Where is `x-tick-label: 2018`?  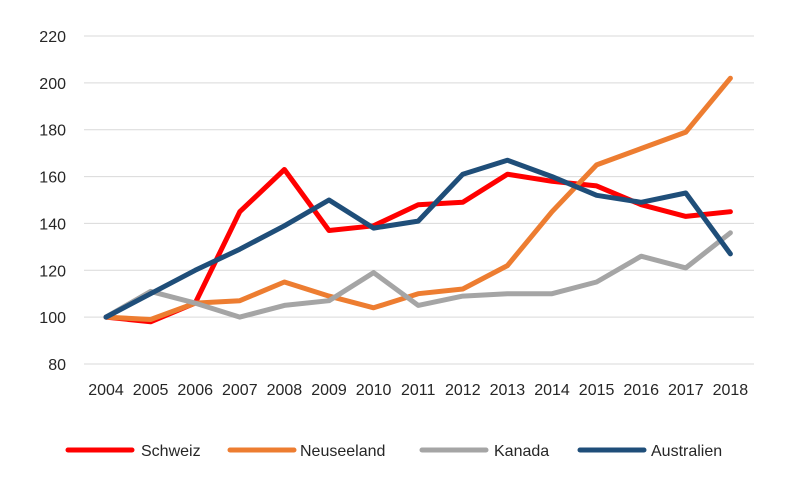
x-tick-label: 2018 is located at coordinates (731, 390).